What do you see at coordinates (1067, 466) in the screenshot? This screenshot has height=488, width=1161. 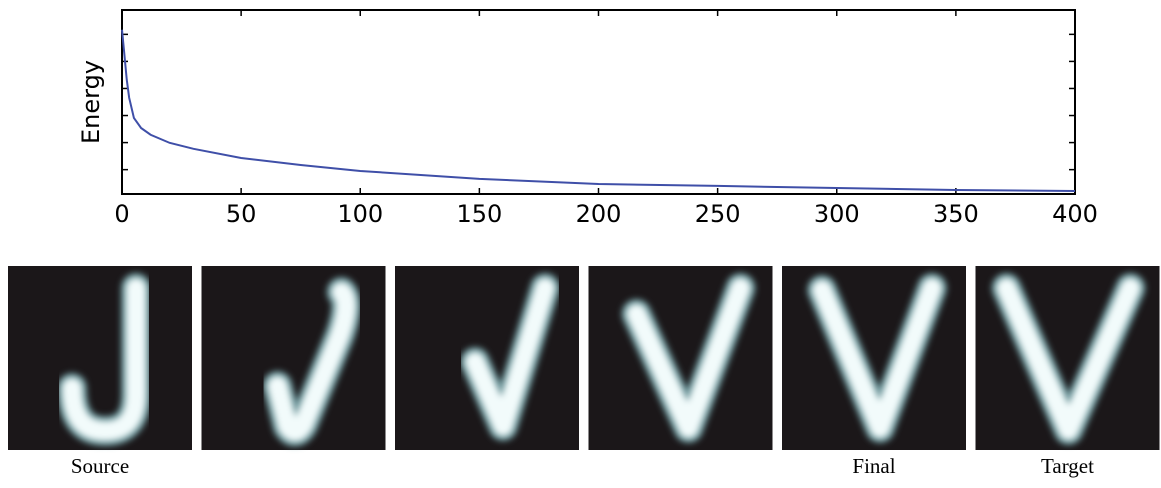 I see `panel-caption: Target` at bounding box center [1067, 466].